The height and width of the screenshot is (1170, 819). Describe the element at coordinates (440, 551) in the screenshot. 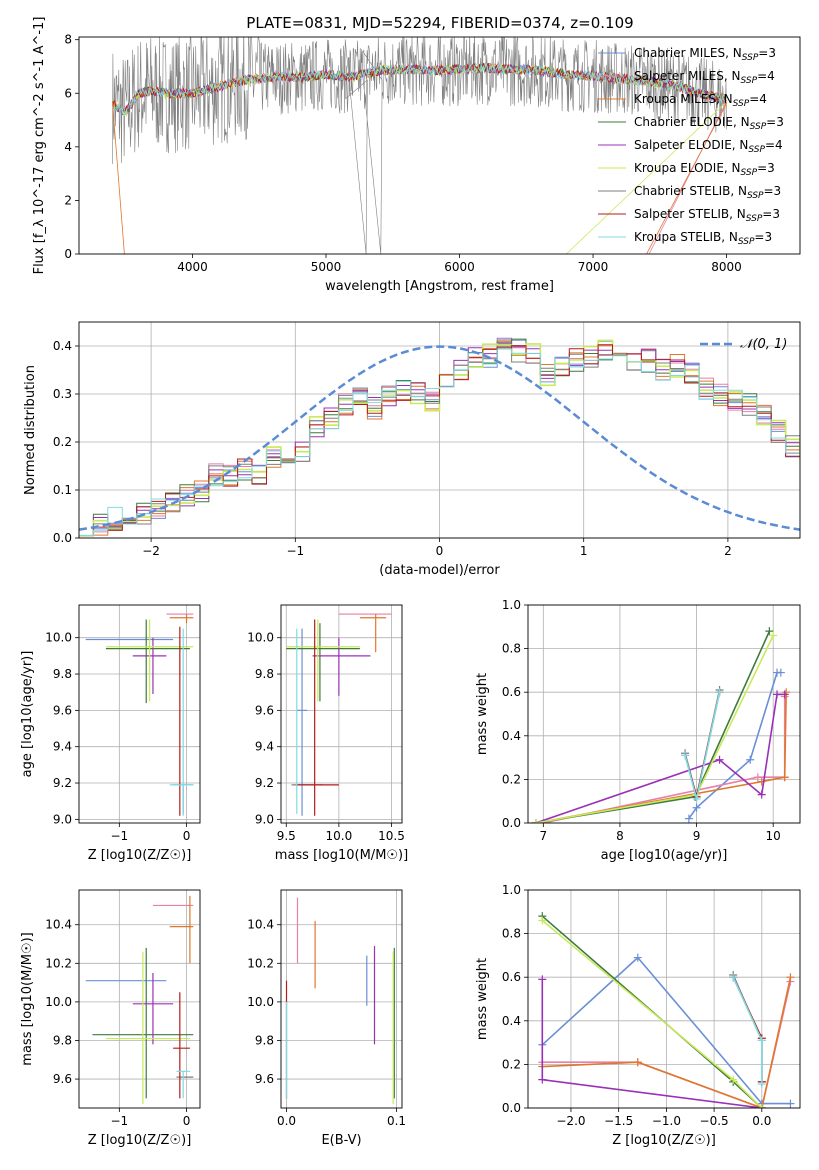

I see `x-tick-label: 0` at that location.